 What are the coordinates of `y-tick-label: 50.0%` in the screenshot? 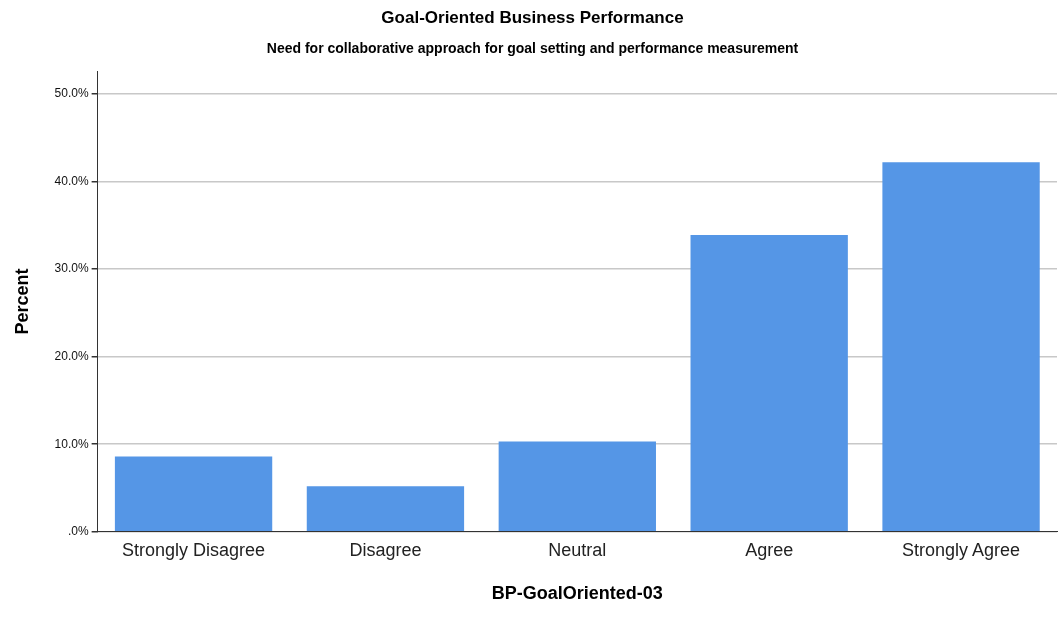 It's located at (71, 93).